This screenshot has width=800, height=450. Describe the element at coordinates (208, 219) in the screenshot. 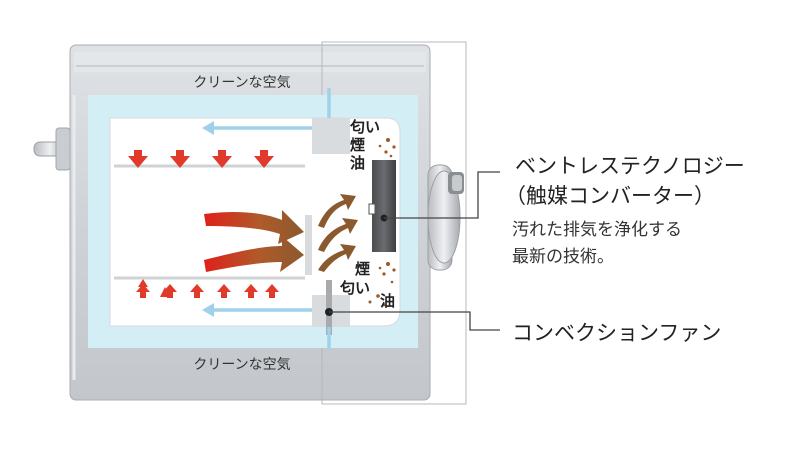

I see `clean-air-arrowheads` at that location.